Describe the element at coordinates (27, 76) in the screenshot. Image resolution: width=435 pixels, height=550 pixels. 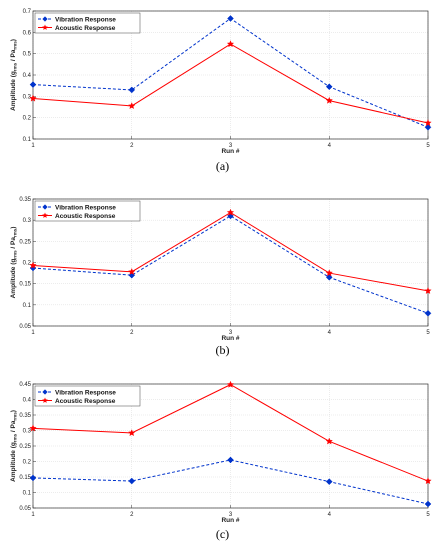
I see `y-tick-label: 0.4` at that location.